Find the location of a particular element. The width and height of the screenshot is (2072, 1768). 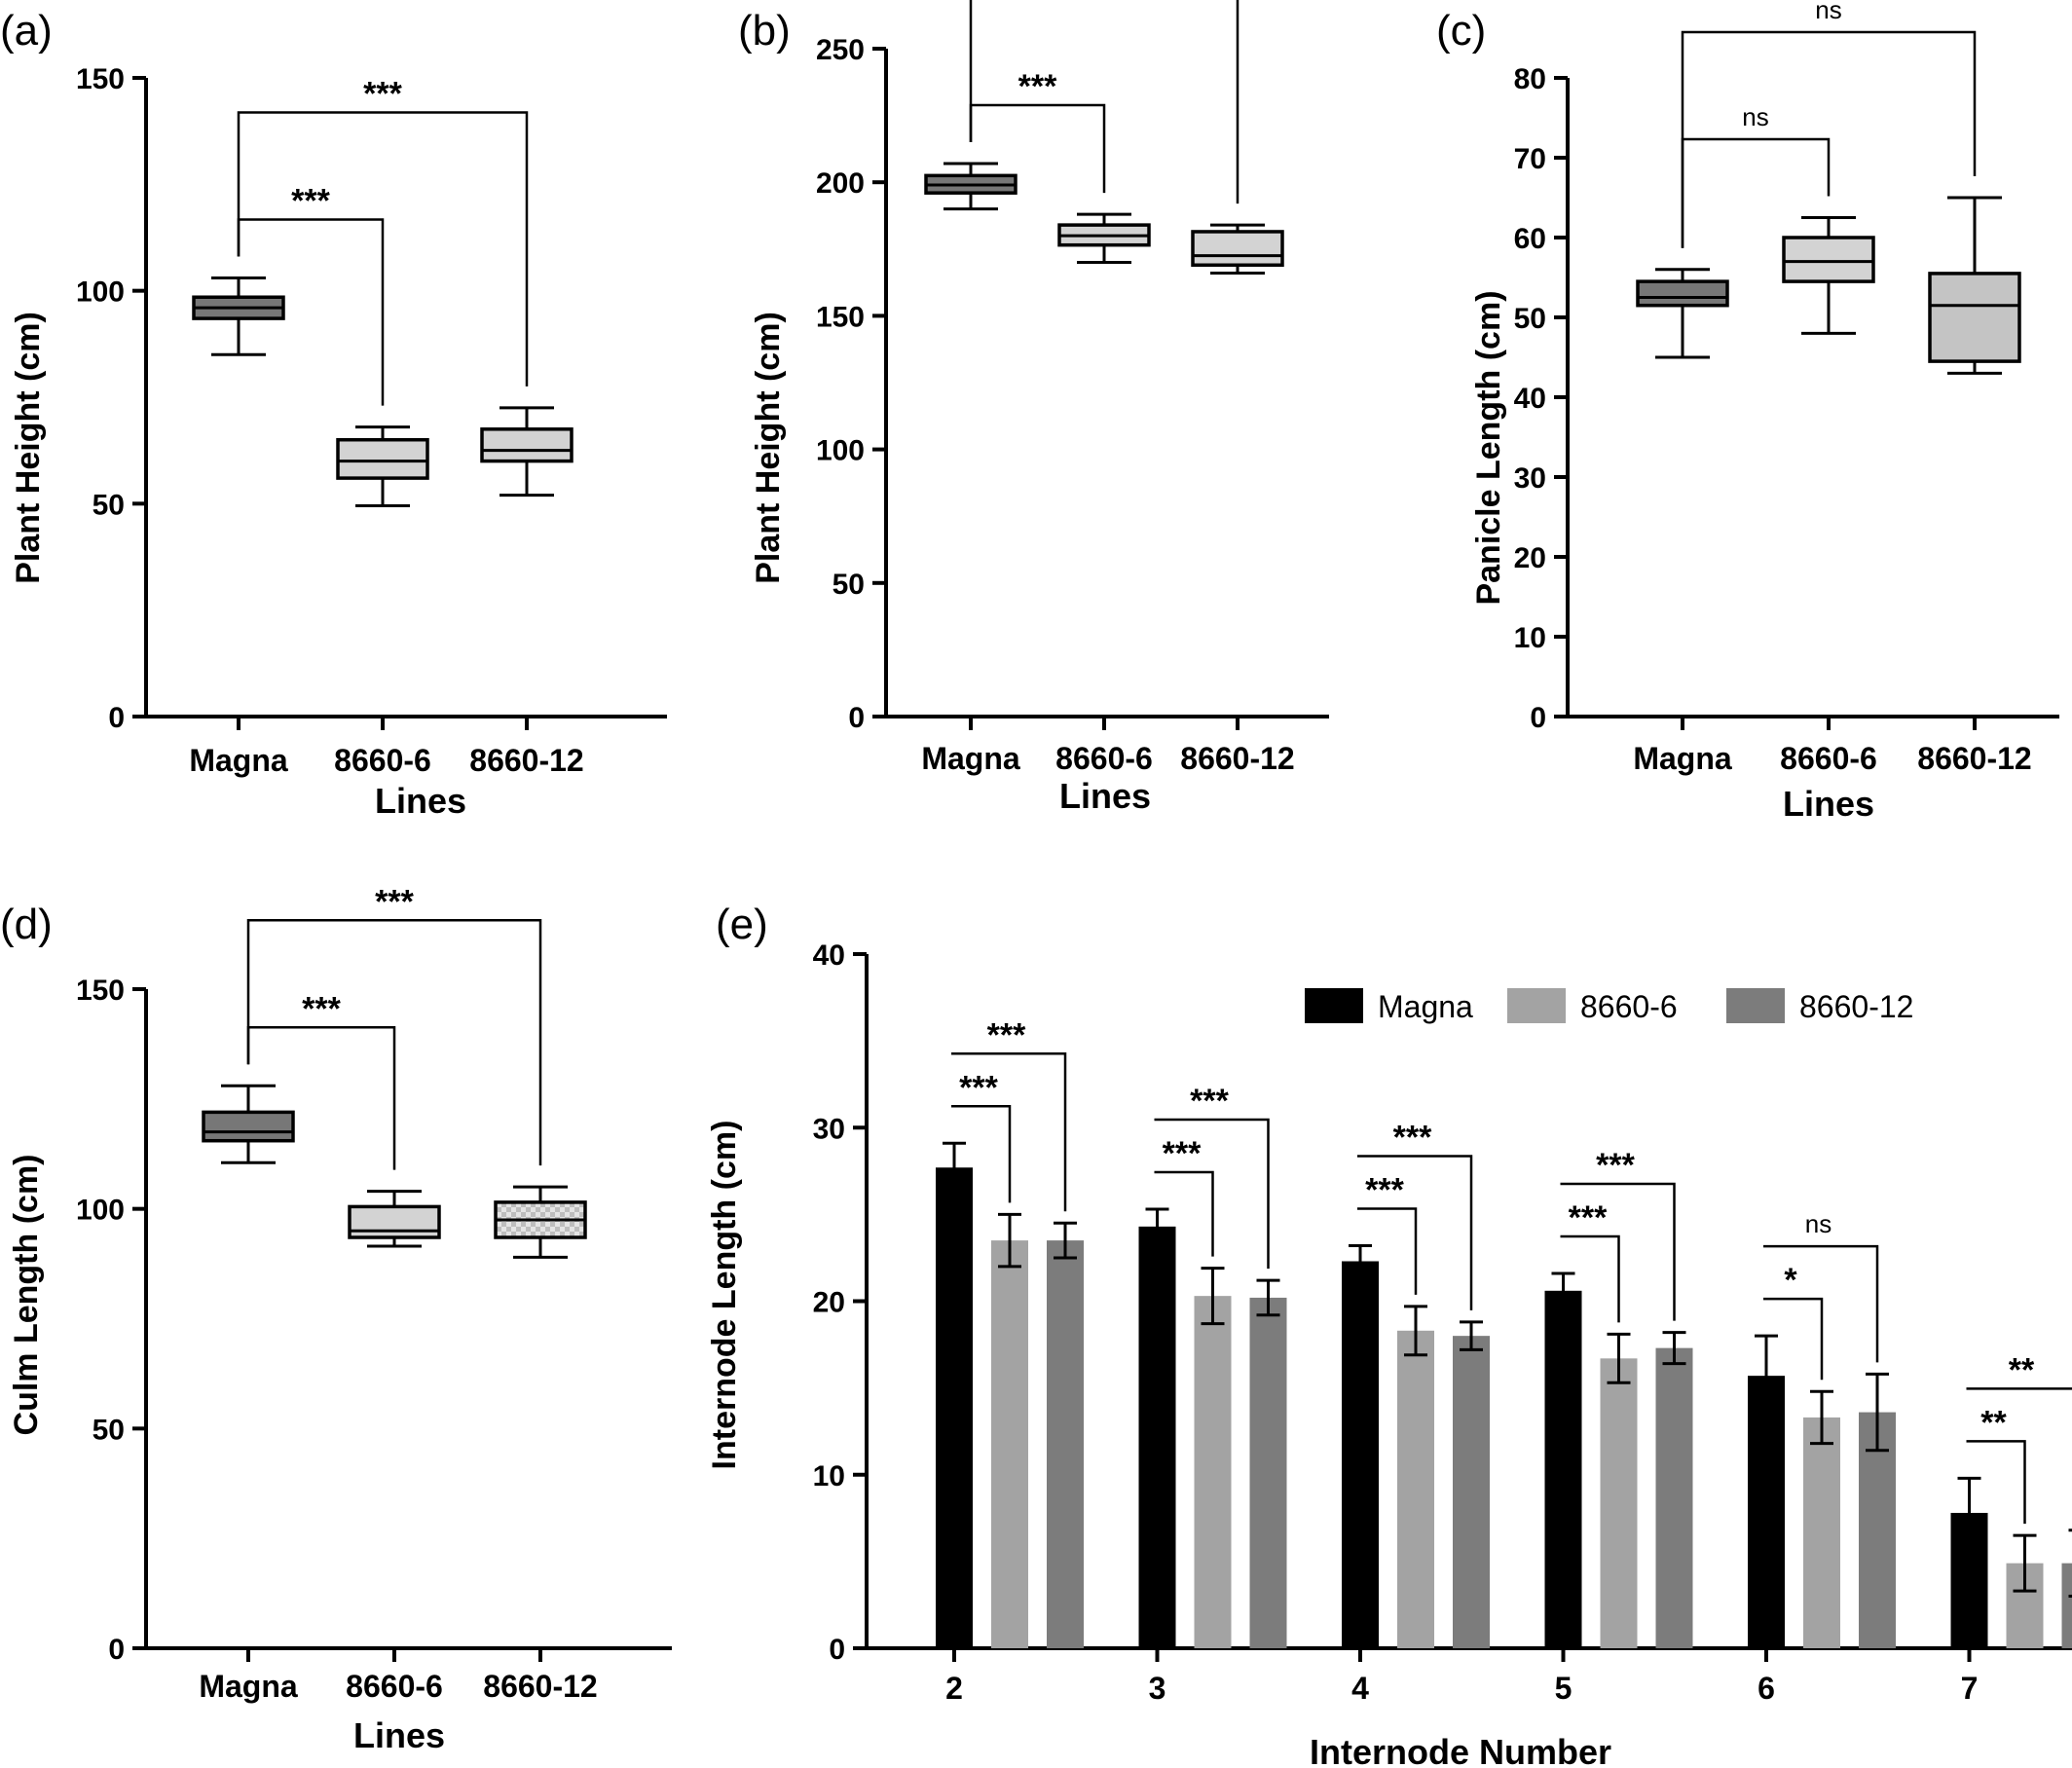

x-tick-label: 7 is located at coordinates (1970, 1688).